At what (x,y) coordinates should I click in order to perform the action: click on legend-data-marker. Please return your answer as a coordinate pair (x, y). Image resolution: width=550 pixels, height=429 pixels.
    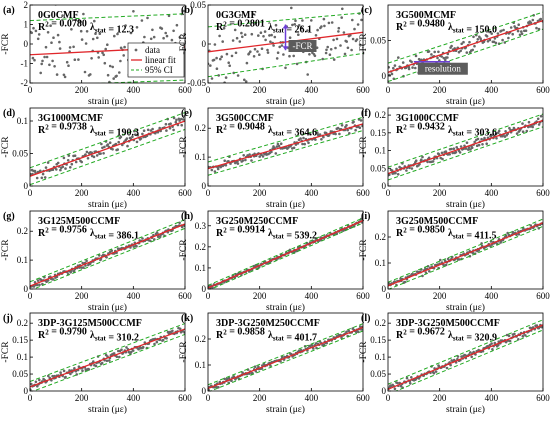
    Looking at the image, I should click on (136, 50).